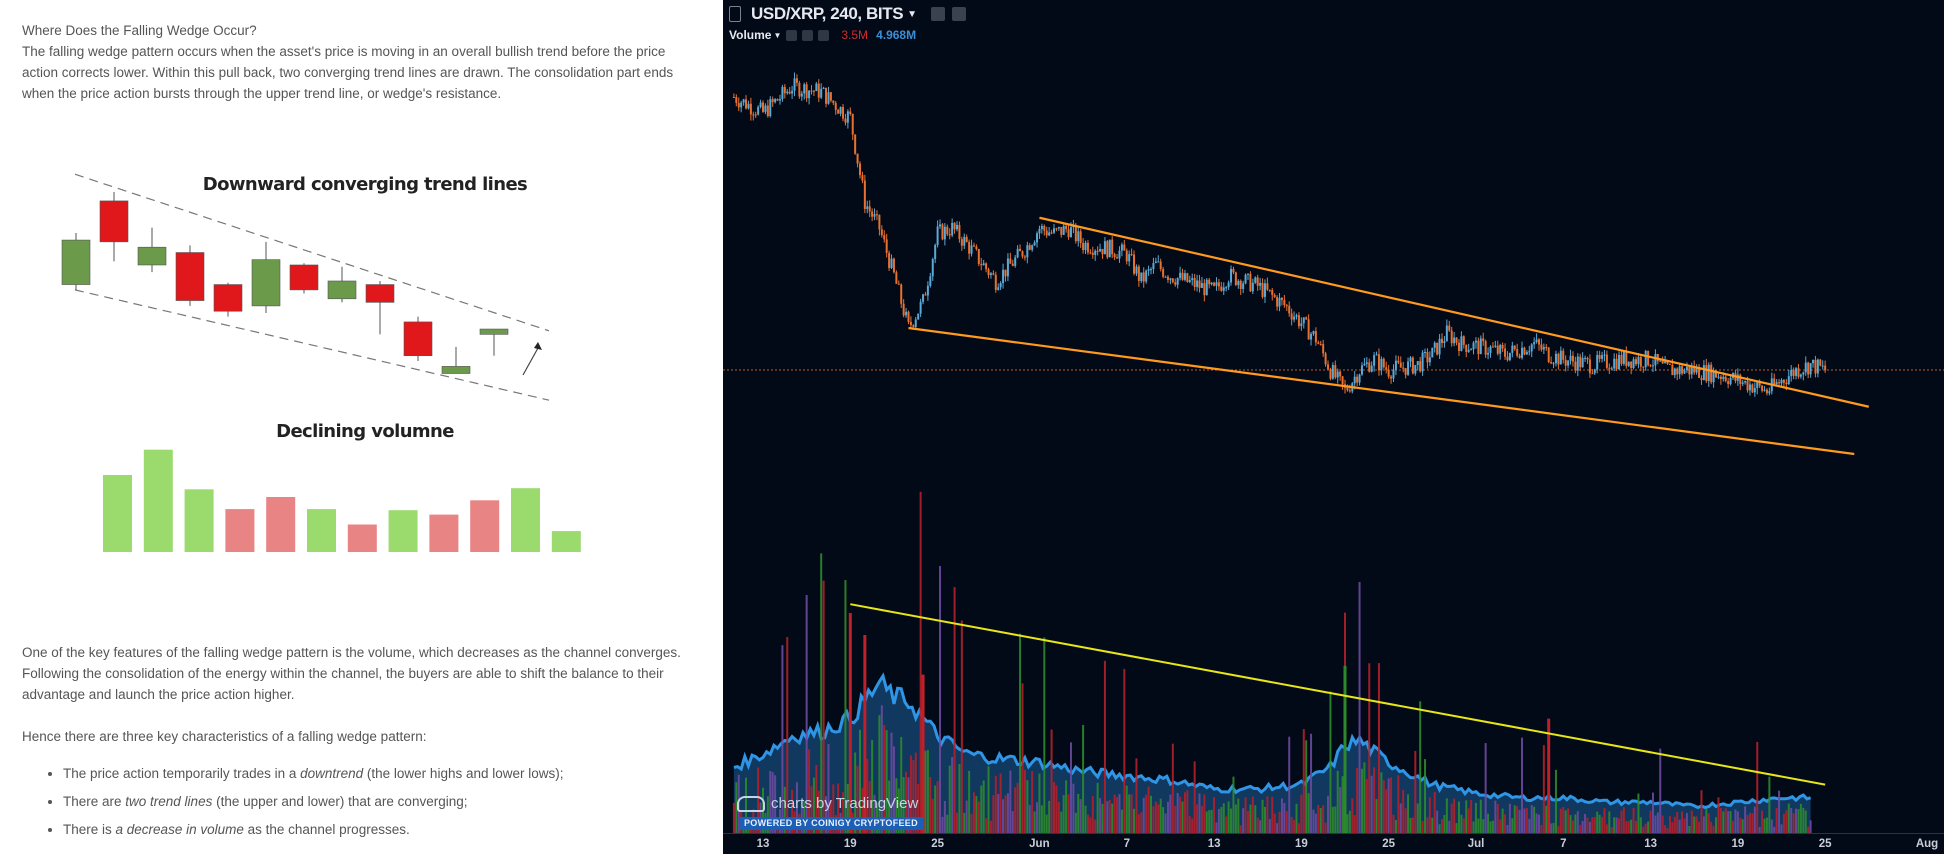 The width and height of the screenshot is (1944, 854). I want to click on volume-trendline, so click(1338, 694).